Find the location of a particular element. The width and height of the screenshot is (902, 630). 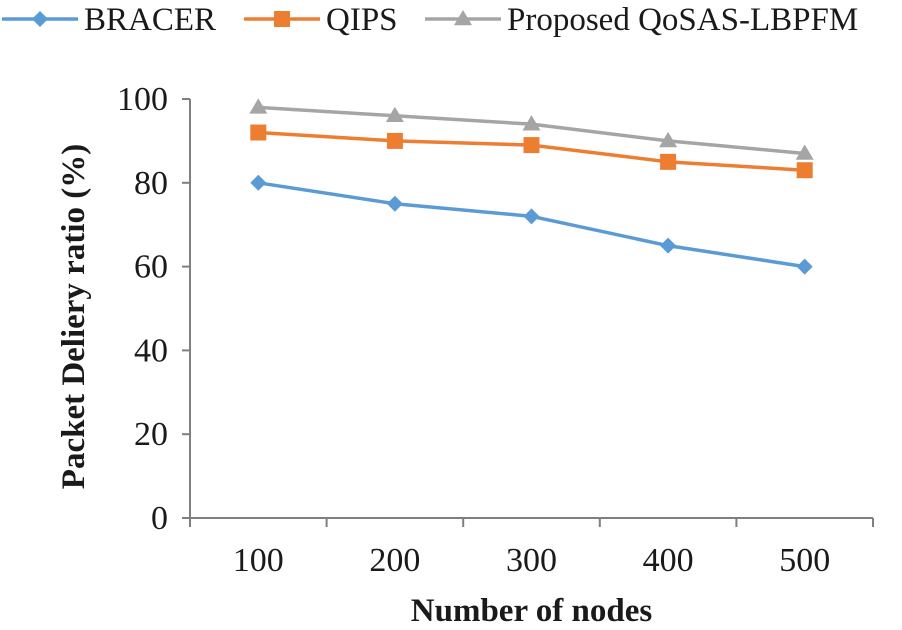

x-tick-label: 300 is located at coordinates (531, 560).